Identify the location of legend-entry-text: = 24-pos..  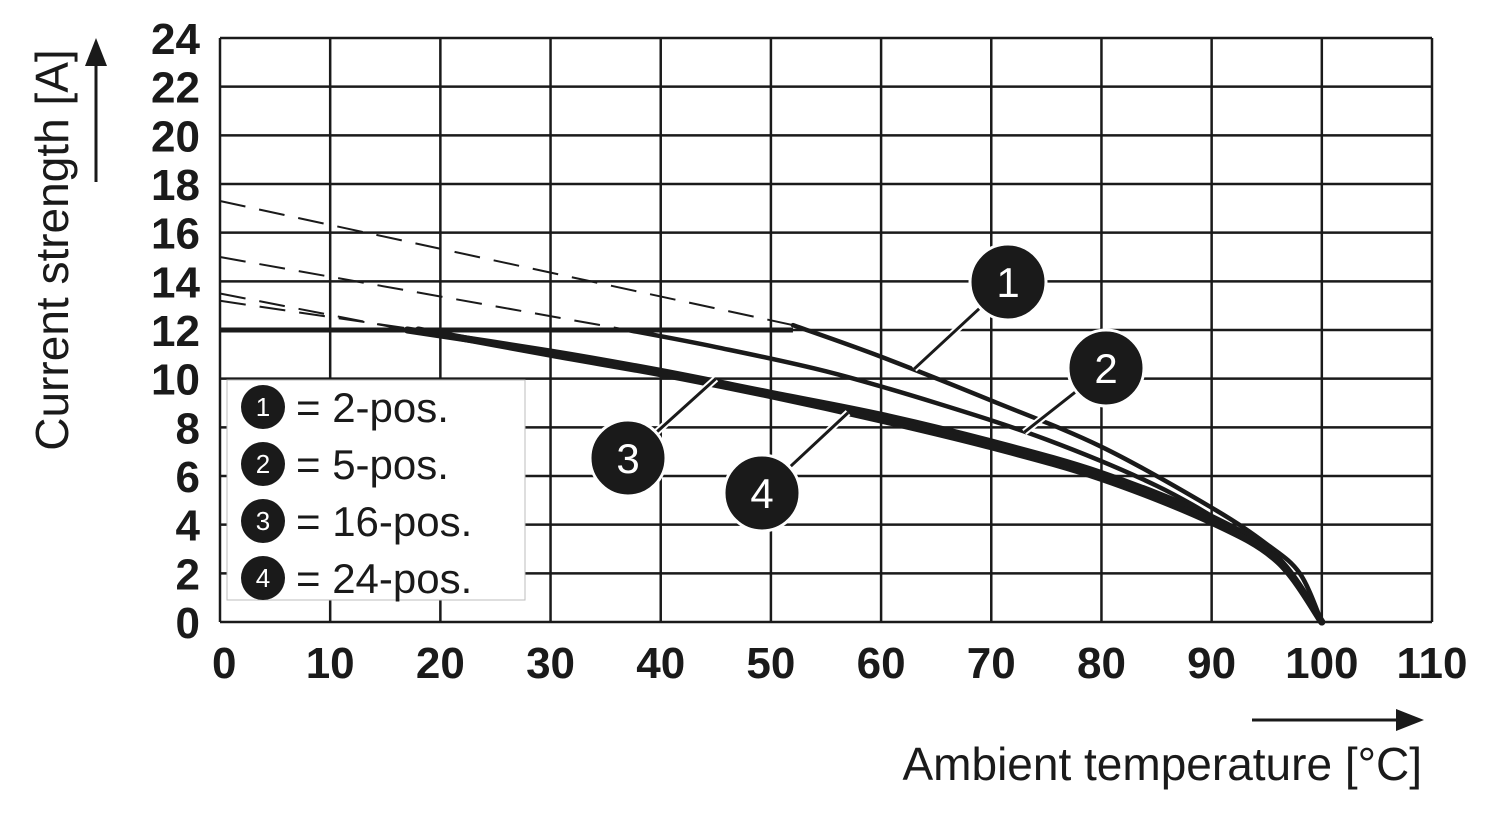
(384, 578).